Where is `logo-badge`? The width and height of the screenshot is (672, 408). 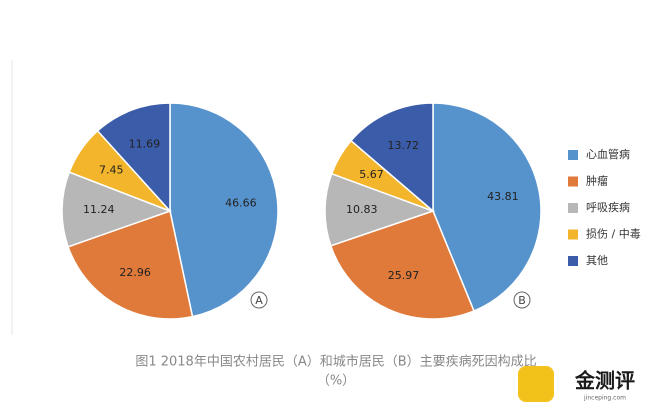 logo-badge is located at coordinates (536, 384).